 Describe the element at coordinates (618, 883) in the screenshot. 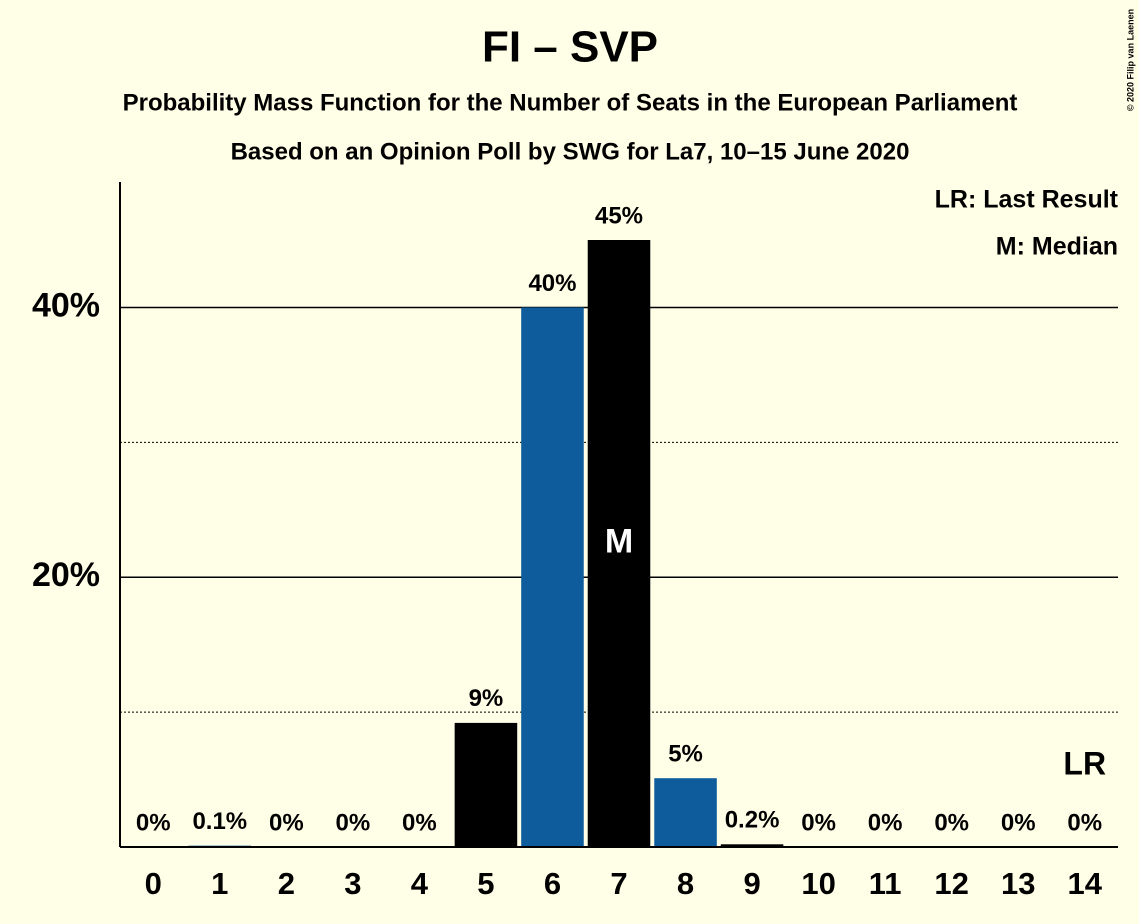

I see `x-tick-label: 7` at that location.